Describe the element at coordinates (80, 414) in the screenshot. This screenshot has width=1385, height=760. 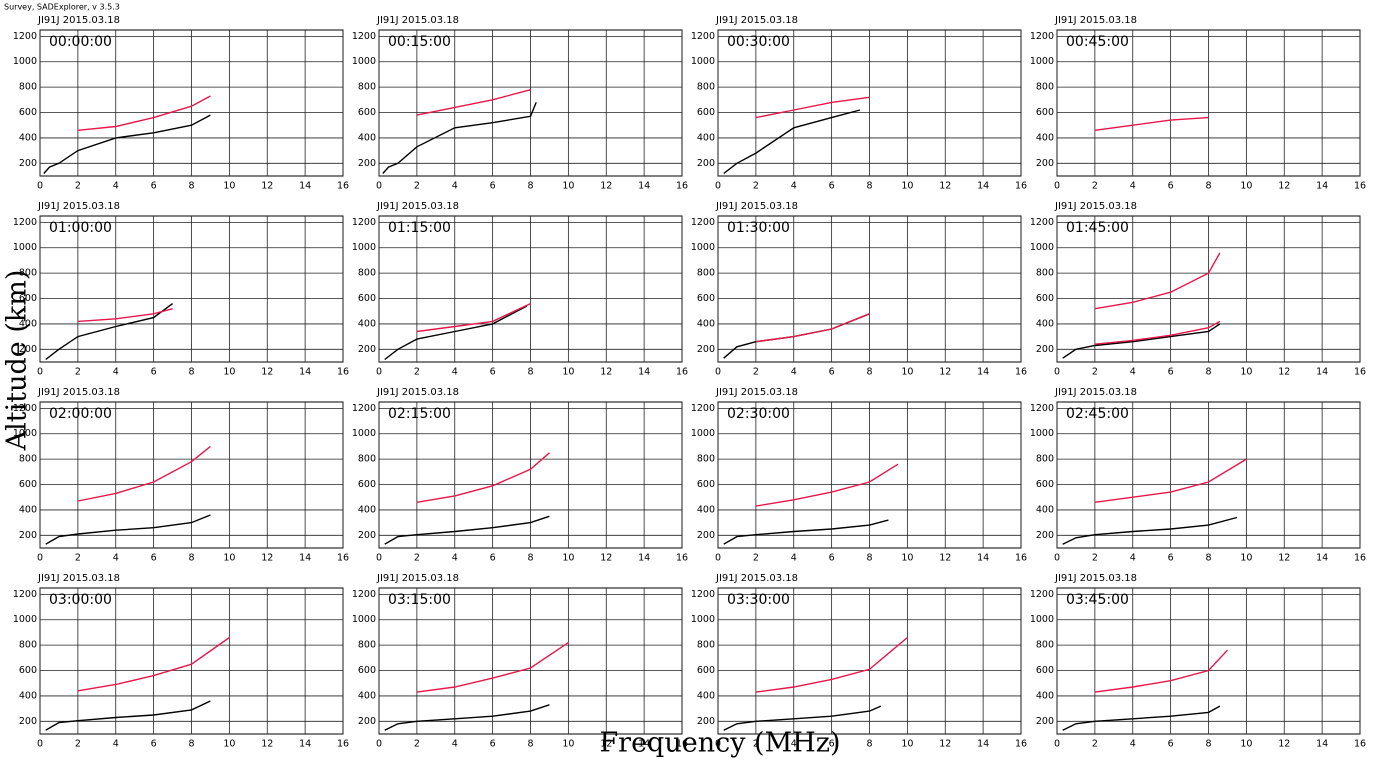
I see `time-label: 02:00:00` at that location.